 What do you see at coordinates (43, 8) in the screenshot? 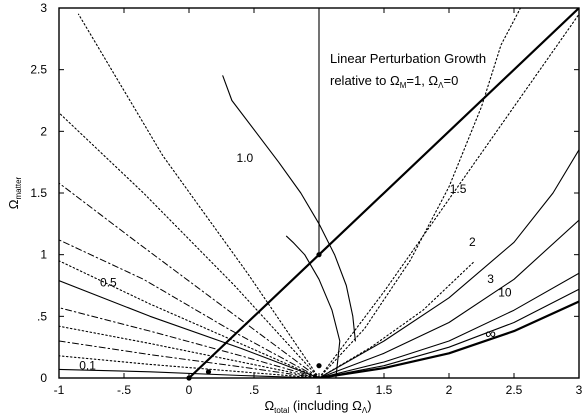
I see `y-tick-label: 3` at bounding box center [43, 8].